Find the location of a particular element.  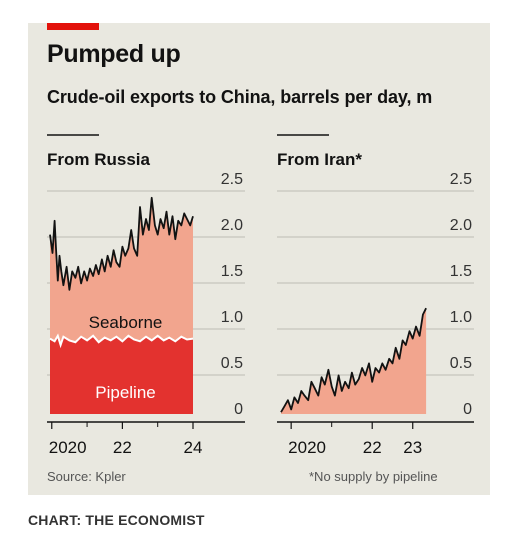

russia-seaborne-label: Seaborne is located at coordinates (126, 322).